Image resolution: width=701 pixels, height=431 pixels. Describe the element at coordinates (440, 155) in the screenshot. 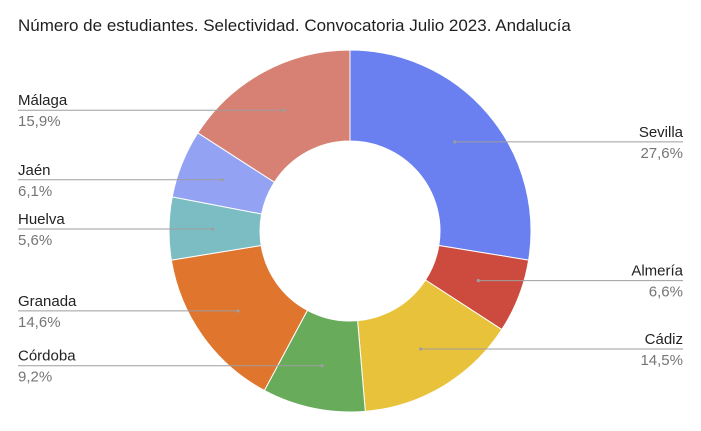

I see `slice-sevilla` at that location.